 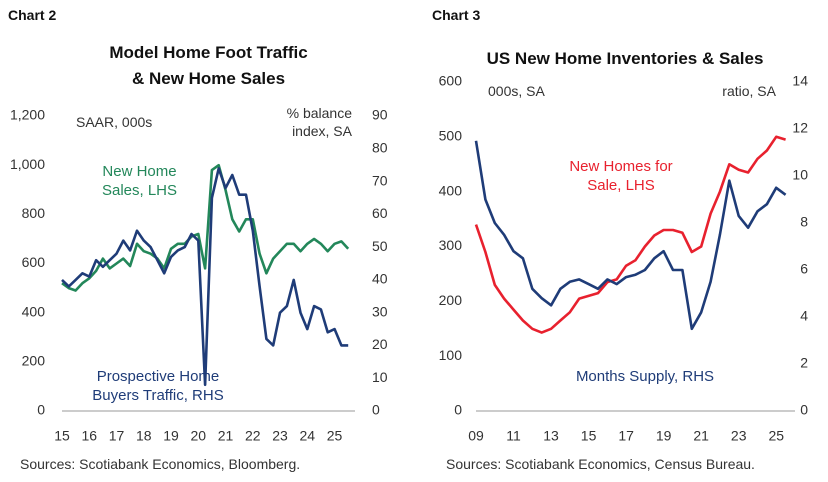 I want to click on y2-tick-label: 80, so click(x=380, y=147).